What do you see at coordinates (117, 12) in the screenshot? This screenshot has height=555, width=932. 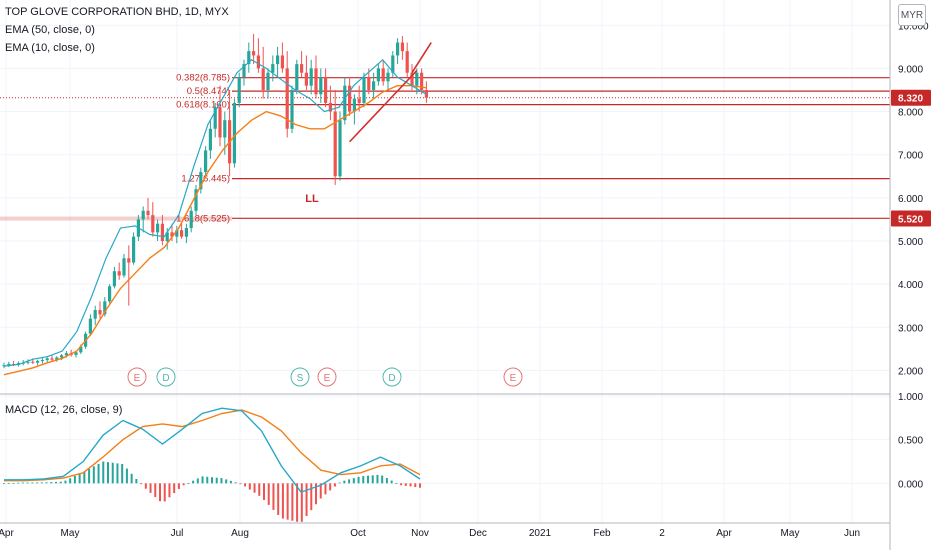 I see `chart-title: TOP GLOVE CORPORATION BHD, 1D, MYX` at bounding box center [117, 12].